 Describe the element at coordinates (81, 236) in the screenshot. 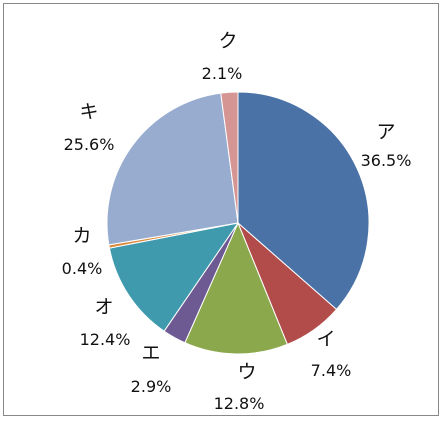

I see `slice-label-6: カ` at that location.